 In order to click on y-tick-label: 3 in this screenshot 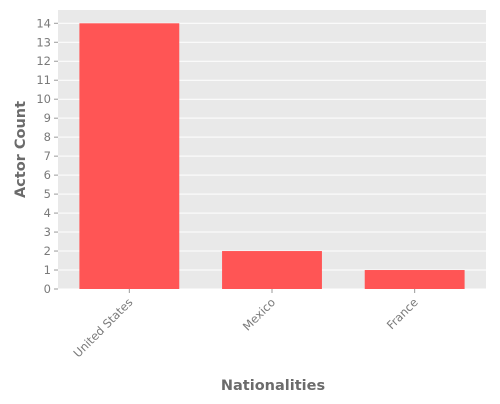, I will do `click(47, 232)`.